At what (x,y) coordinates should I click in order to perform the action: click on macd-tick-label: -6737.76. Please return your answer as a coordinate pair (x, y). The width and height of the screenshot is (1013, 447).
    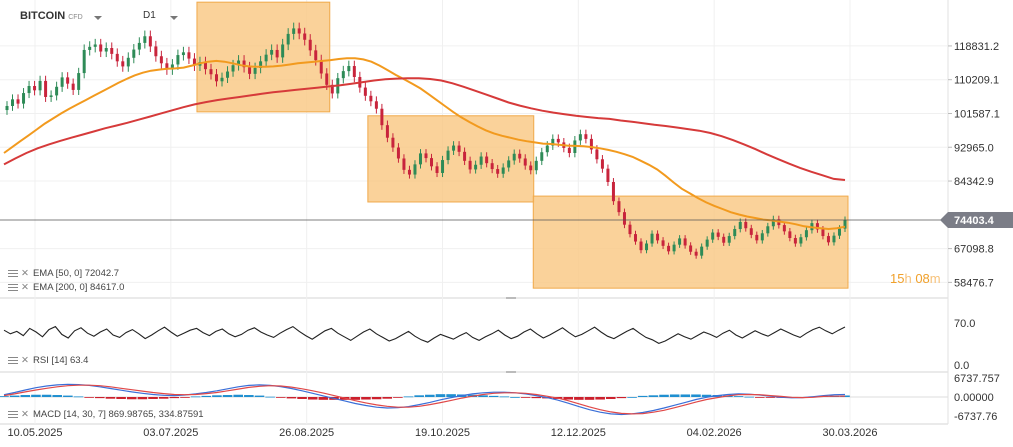
    Looking at the image, I should click on (975, 417).